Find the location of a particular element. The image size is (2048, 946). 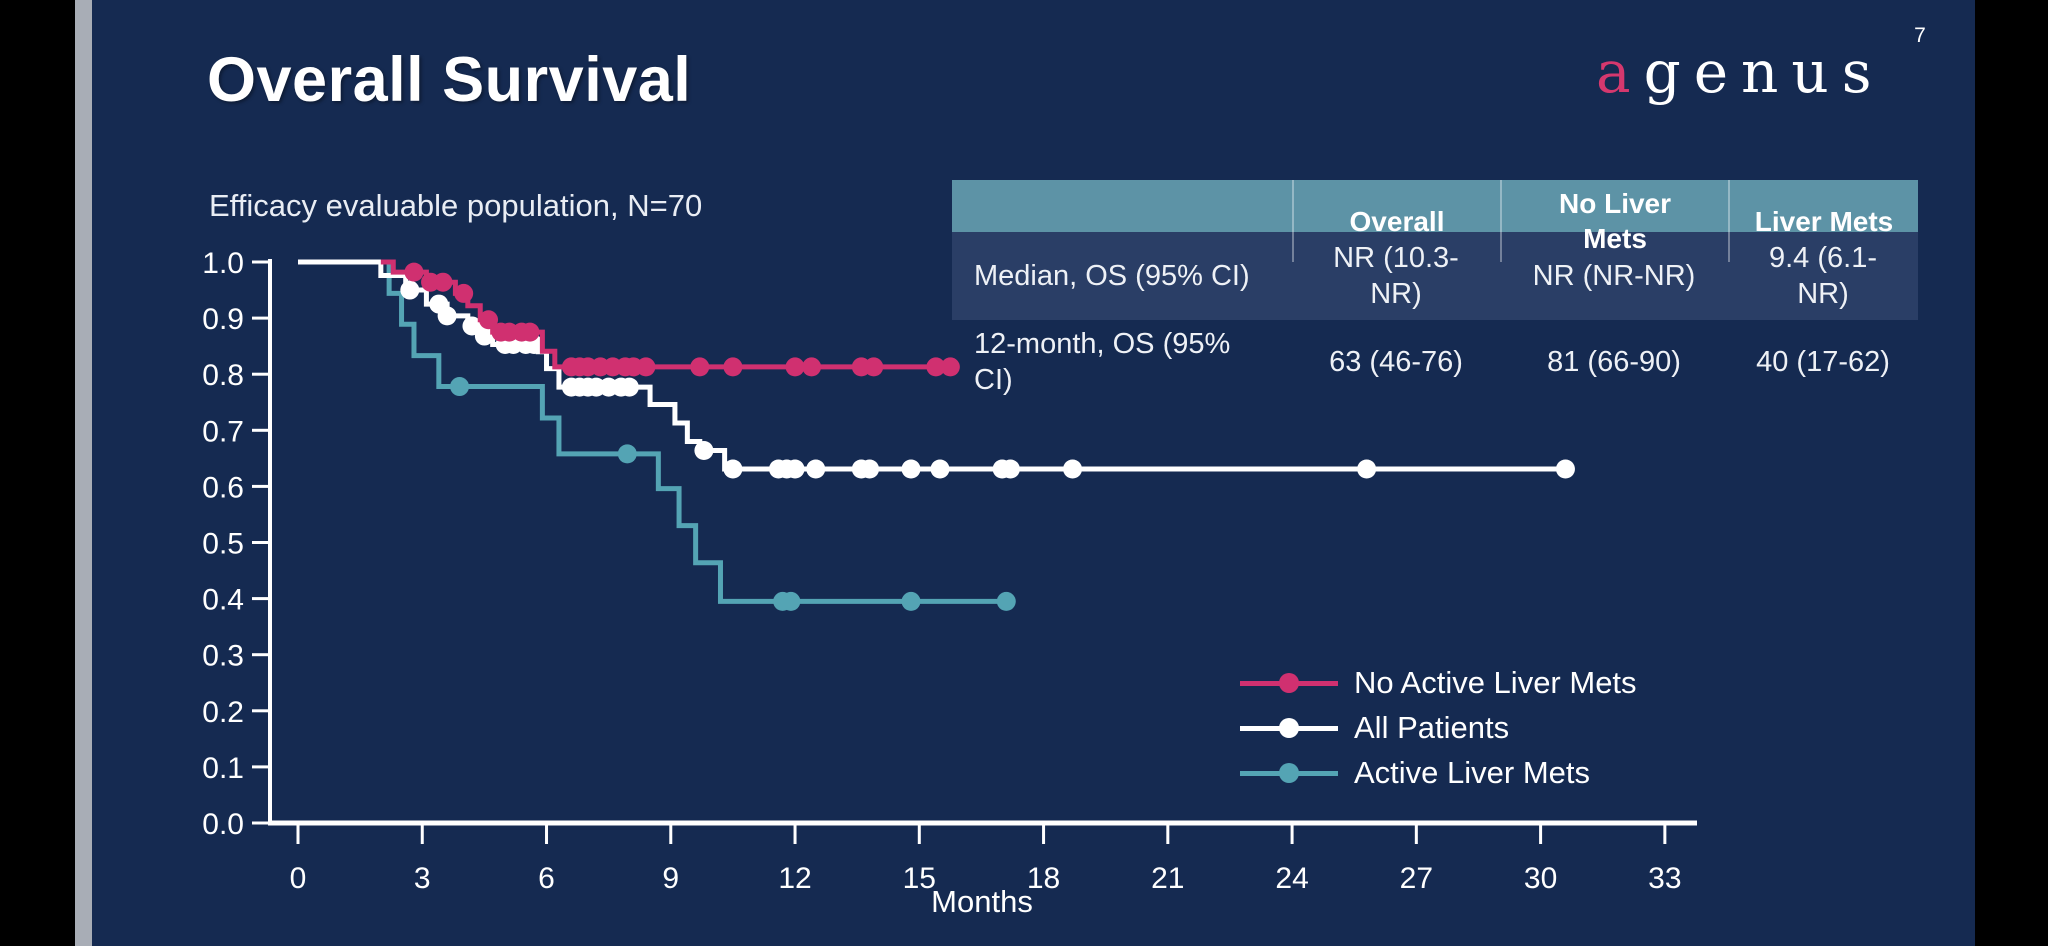

table-header-liver-mets: Liver Mets is located at coordinates (1823, 221).